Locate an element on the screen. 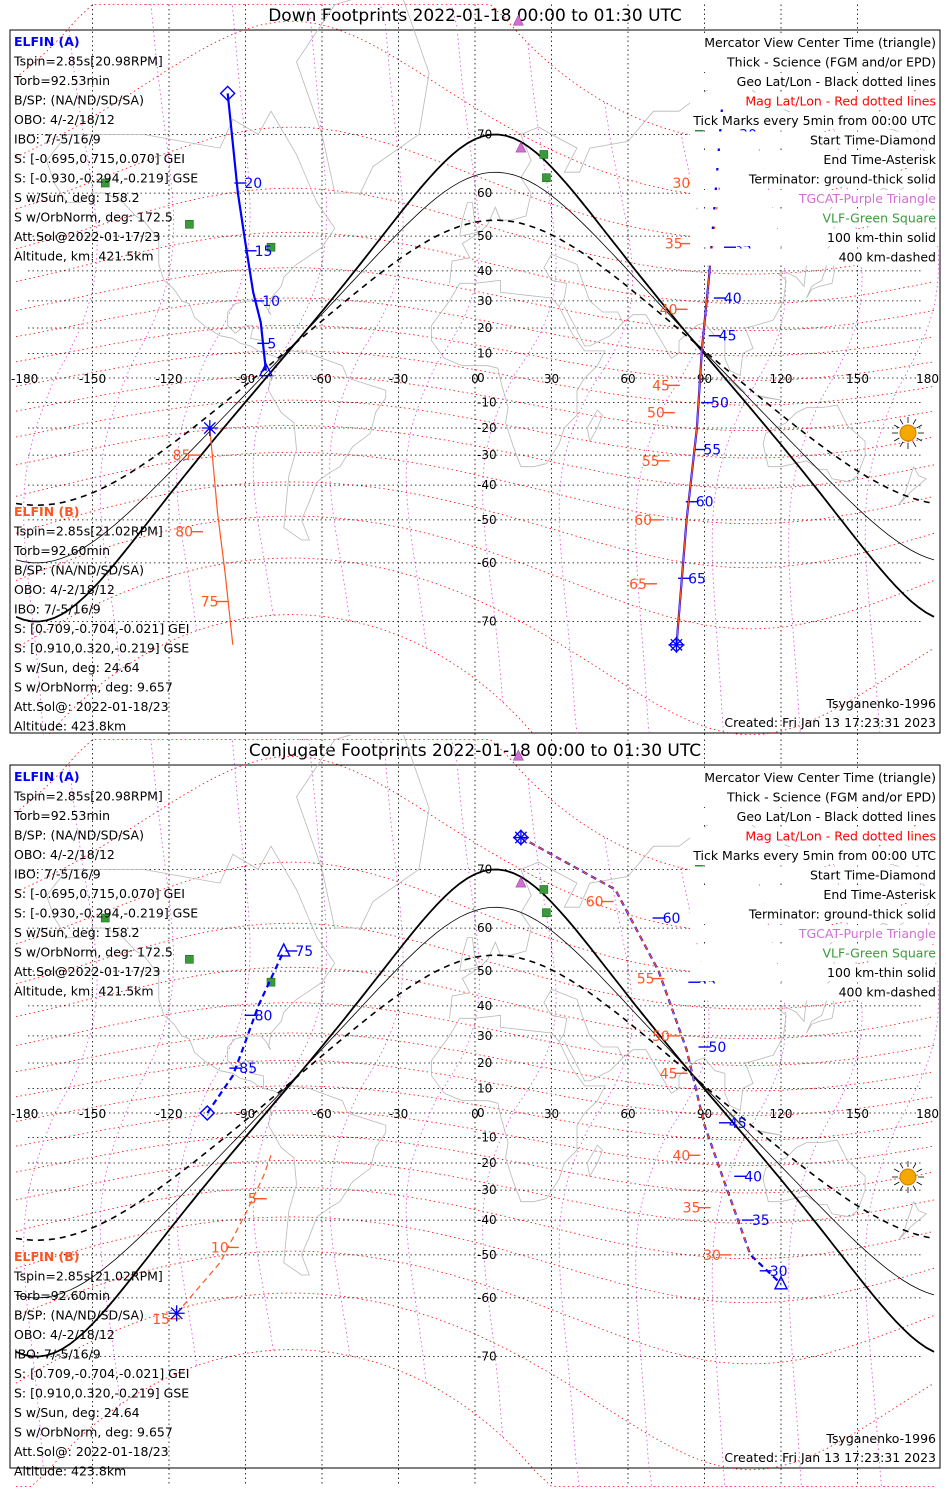  legend-entry: Thick - Science (FGM and/or EPD) is located at coordinates (831, 797).